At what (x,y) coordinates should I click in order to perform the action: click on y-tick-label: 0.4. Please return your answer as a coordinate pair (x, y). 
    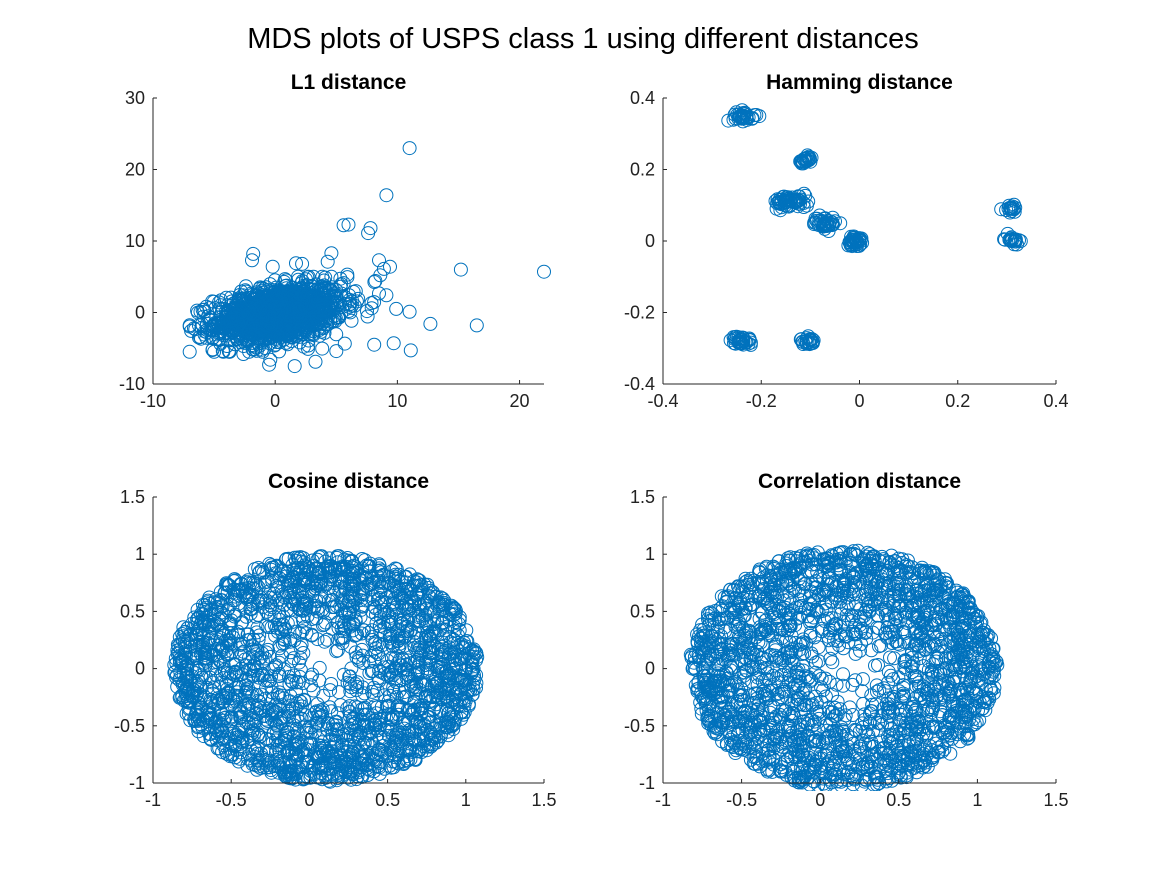
    Looking at the image, I should click on (642, 98).